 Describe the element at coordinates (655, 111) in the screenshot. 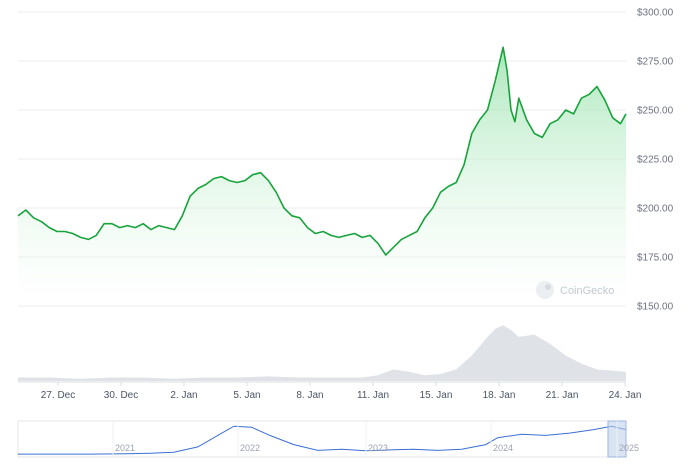

I see `y-tick-label: $250.00` at that location.